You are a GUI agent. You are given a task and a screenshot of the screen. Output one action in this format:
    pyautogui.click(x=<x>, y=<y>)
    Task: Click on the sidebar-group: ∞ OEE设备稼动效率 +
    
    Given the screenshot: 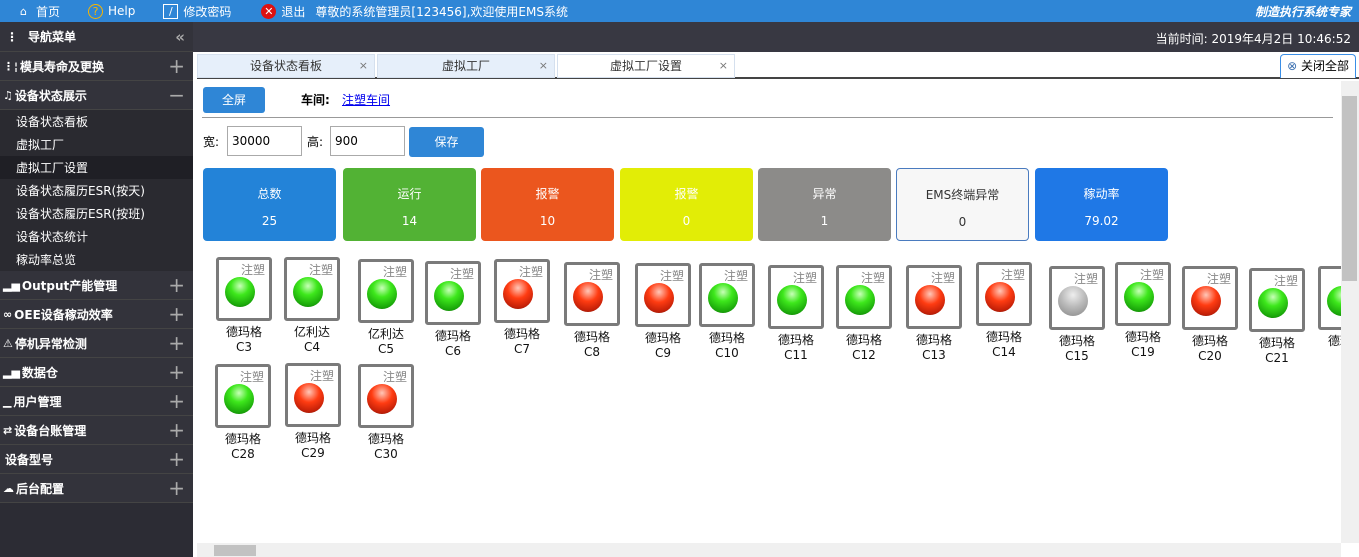 What is the action you would take?
    pyautogui.click(x=96, y=314)
    